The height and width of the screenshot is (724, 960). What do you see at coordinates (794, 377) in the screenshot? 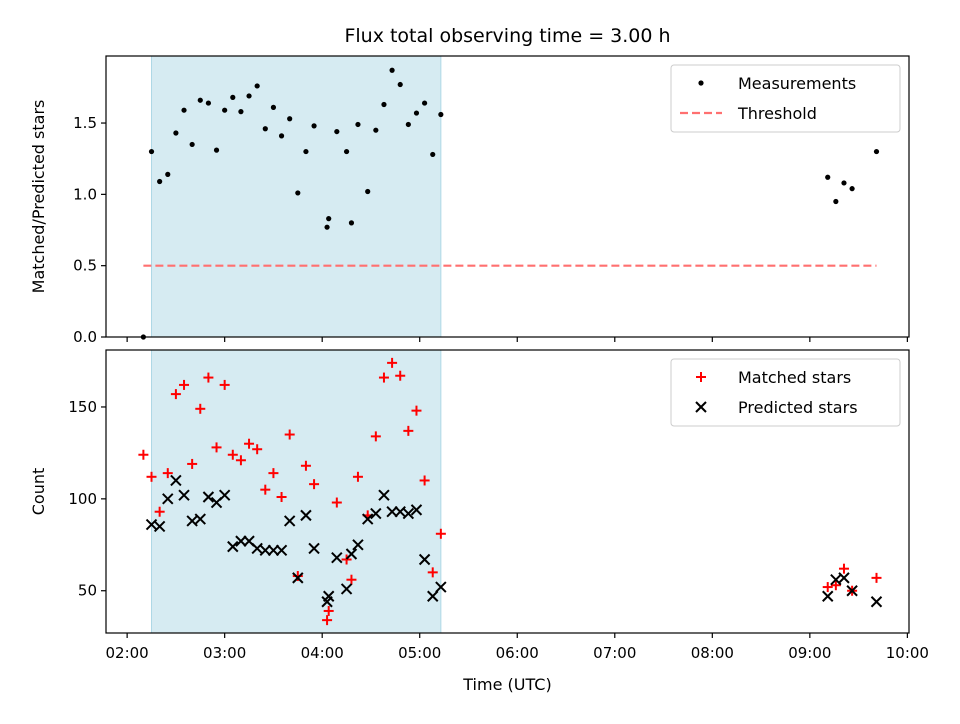
I see `legend-label: Matched stars` at bounding box center [794, 377].